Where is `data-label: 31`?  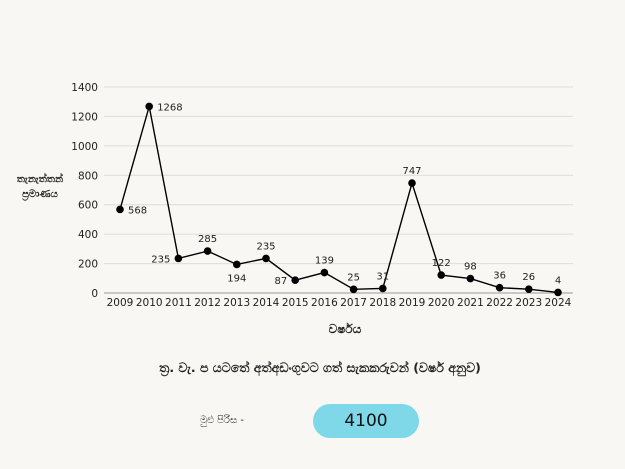
data-label: 31 is located at coordinates (382, 276).